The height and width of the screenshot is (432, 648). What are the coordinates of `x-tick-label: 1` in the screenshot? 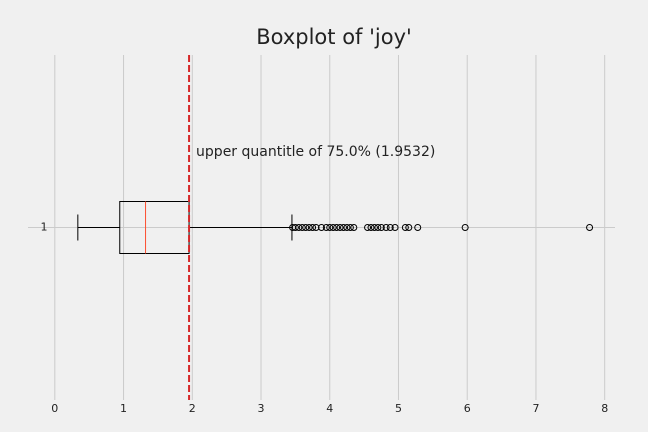 It's located at (123, 408).